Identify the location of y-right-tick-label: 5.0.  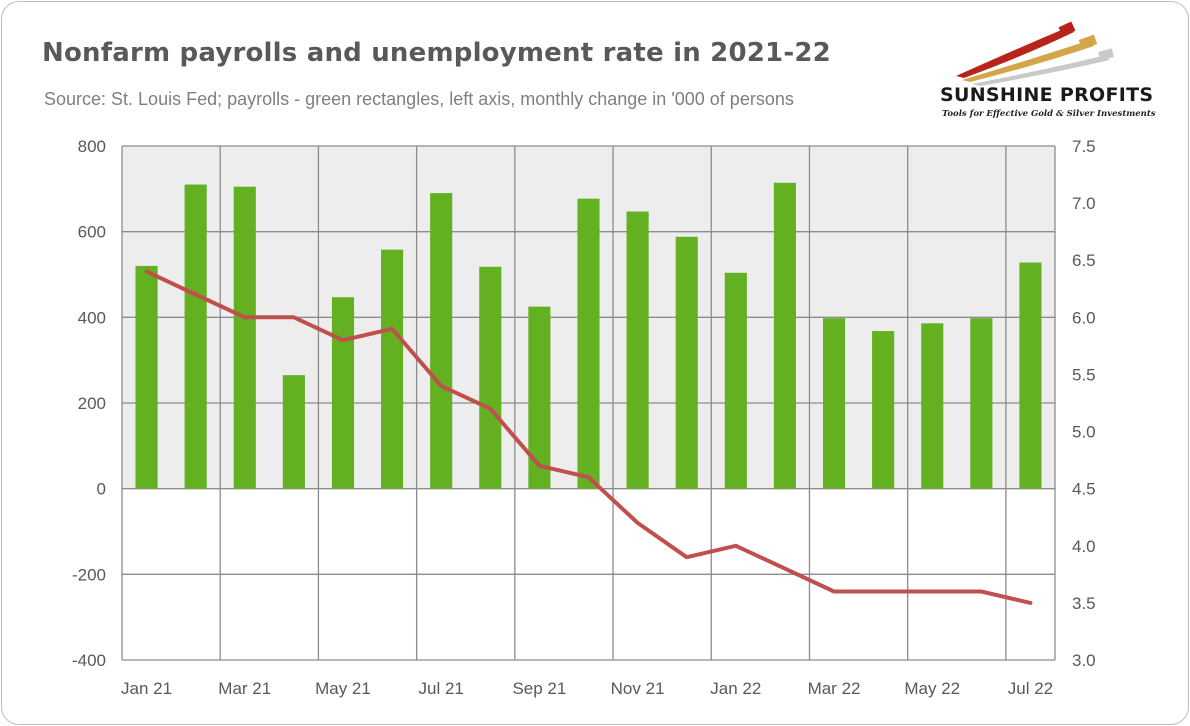
(1084, 432).